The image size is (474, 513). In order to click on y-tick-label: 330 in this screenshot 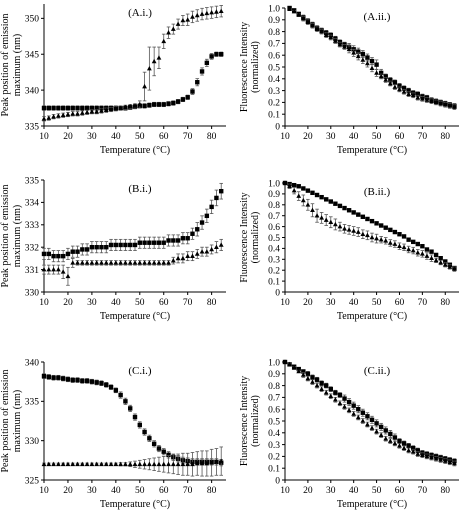, I will do `click(32, 442)`.